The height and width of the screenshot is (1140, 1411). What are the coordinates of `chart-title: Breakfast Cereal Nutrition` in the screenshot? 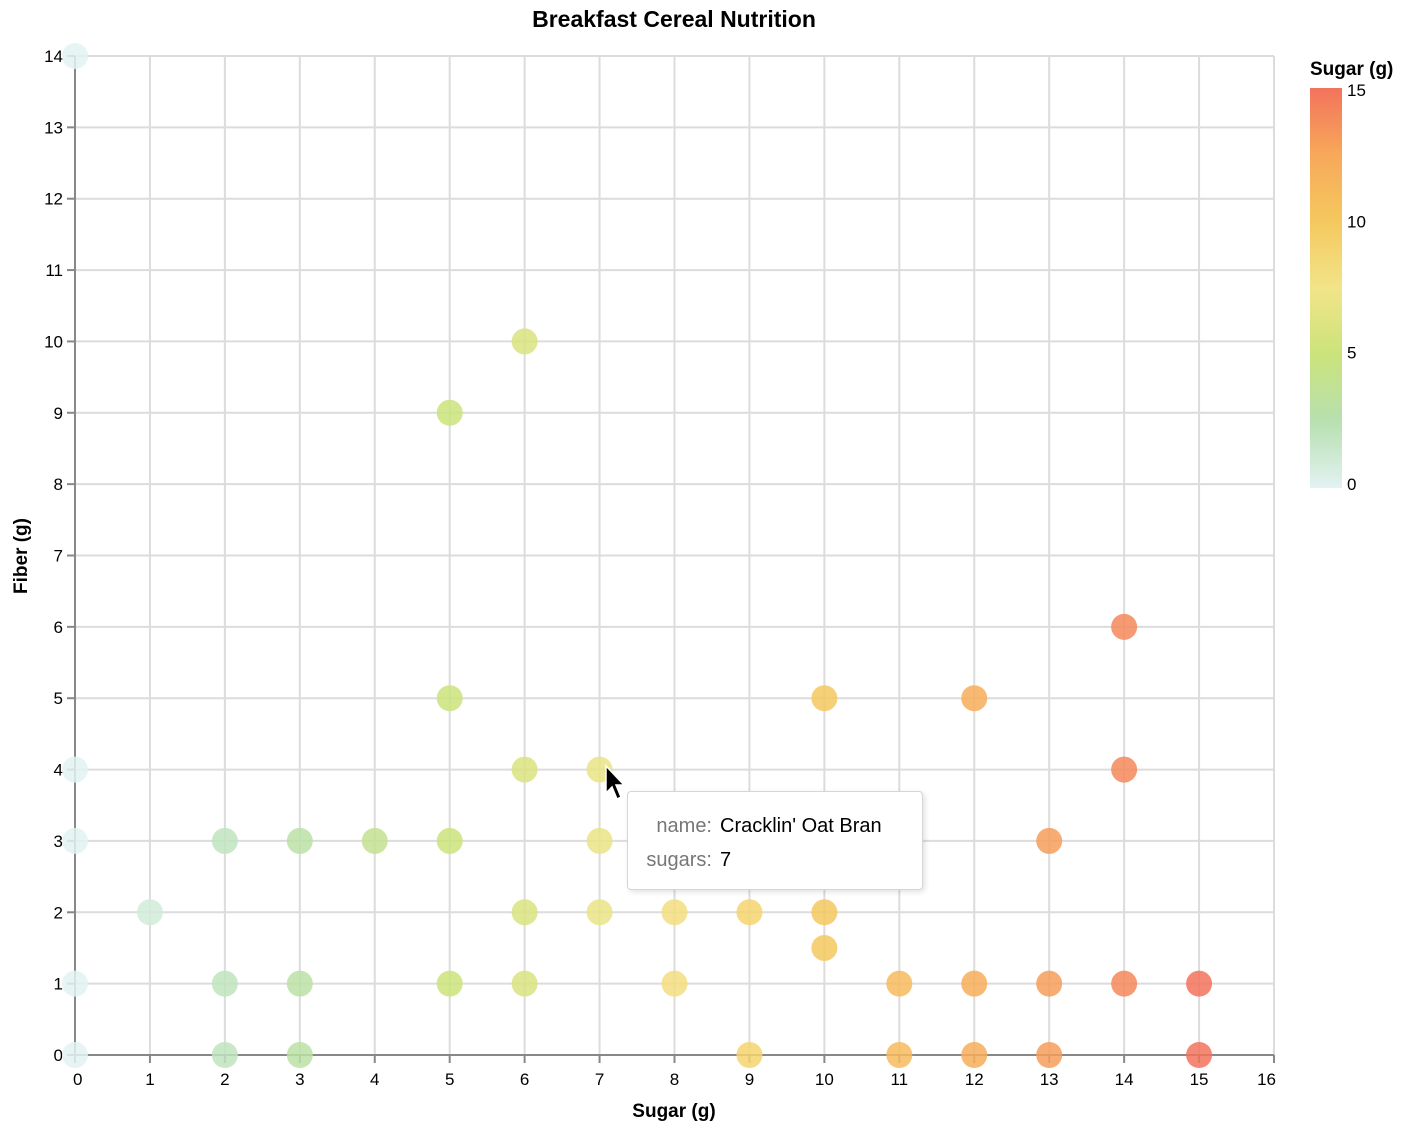 It's located at (674, 19).